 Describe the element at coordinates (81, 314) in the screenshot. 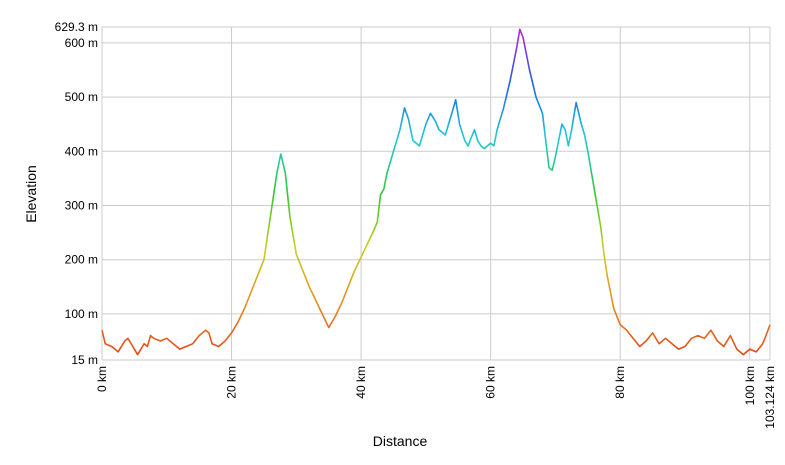

I see `y-tick-label: 100 m` at that location.